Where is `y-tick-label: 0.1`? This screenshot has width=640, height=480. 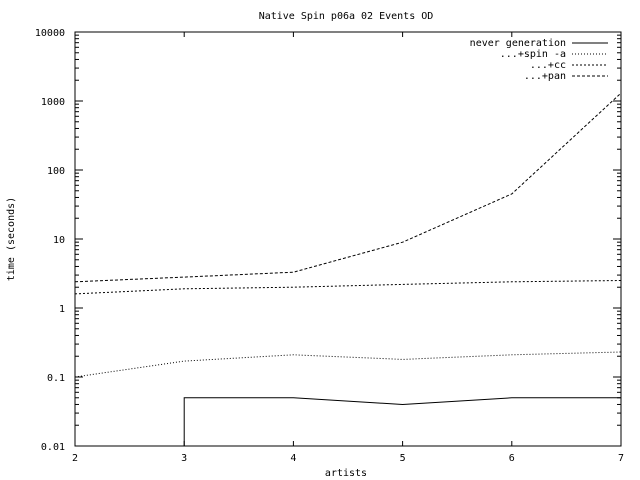
y-tick-label: 0.1 is located at coordinates (56, 378).